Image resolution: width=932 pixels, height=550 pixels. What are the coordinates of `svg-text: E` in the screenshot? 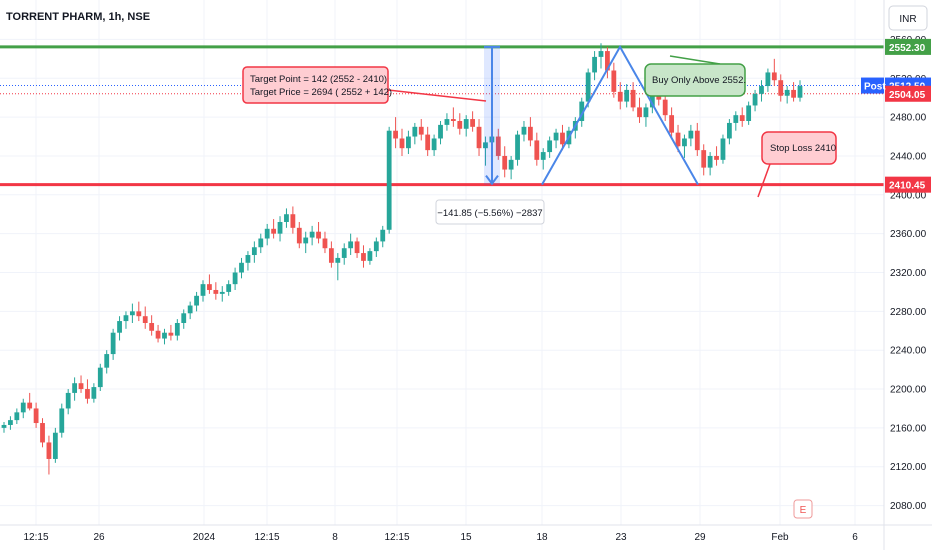 It's located at (803, 510).